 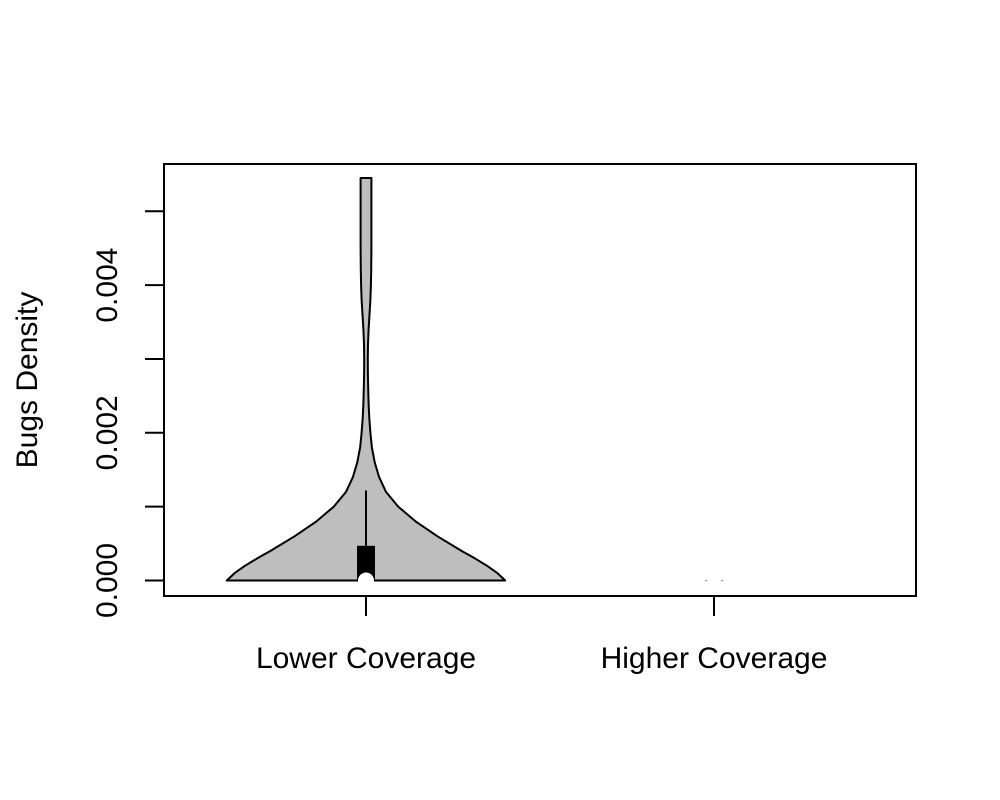 What do you see at coordinates (107, 285) in the screenshot?
I see `y-tick-label-4: 0.004` at bounding box center [107, 285].